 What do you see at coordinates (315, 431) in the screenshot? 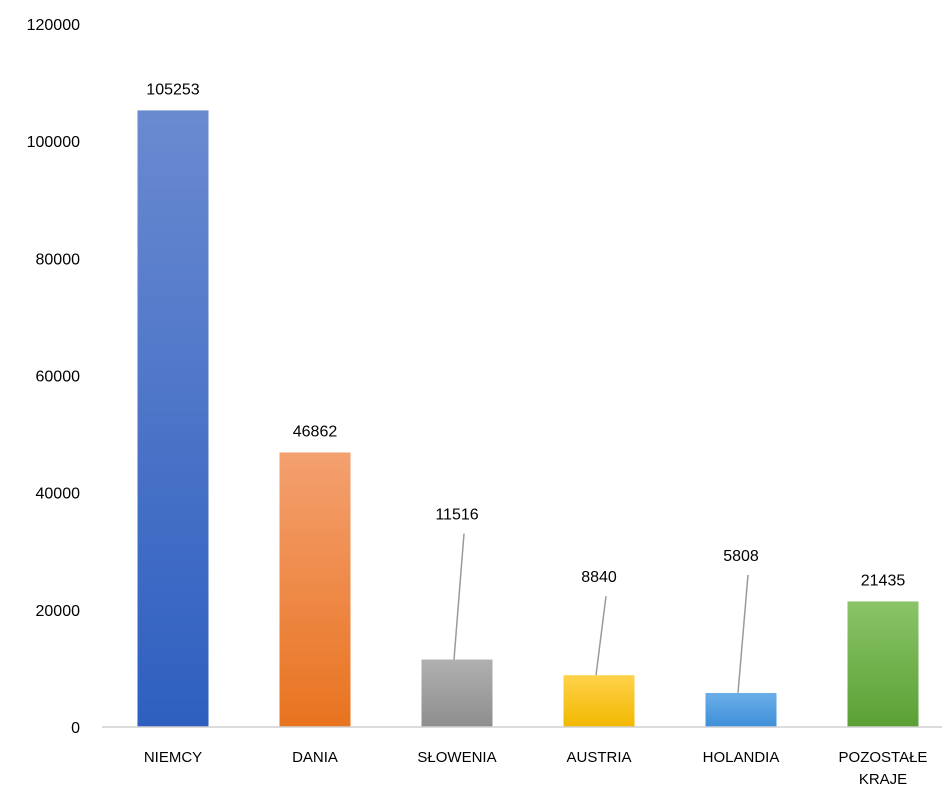
I see `data-label: 46862` at bounding box center [315, 431].